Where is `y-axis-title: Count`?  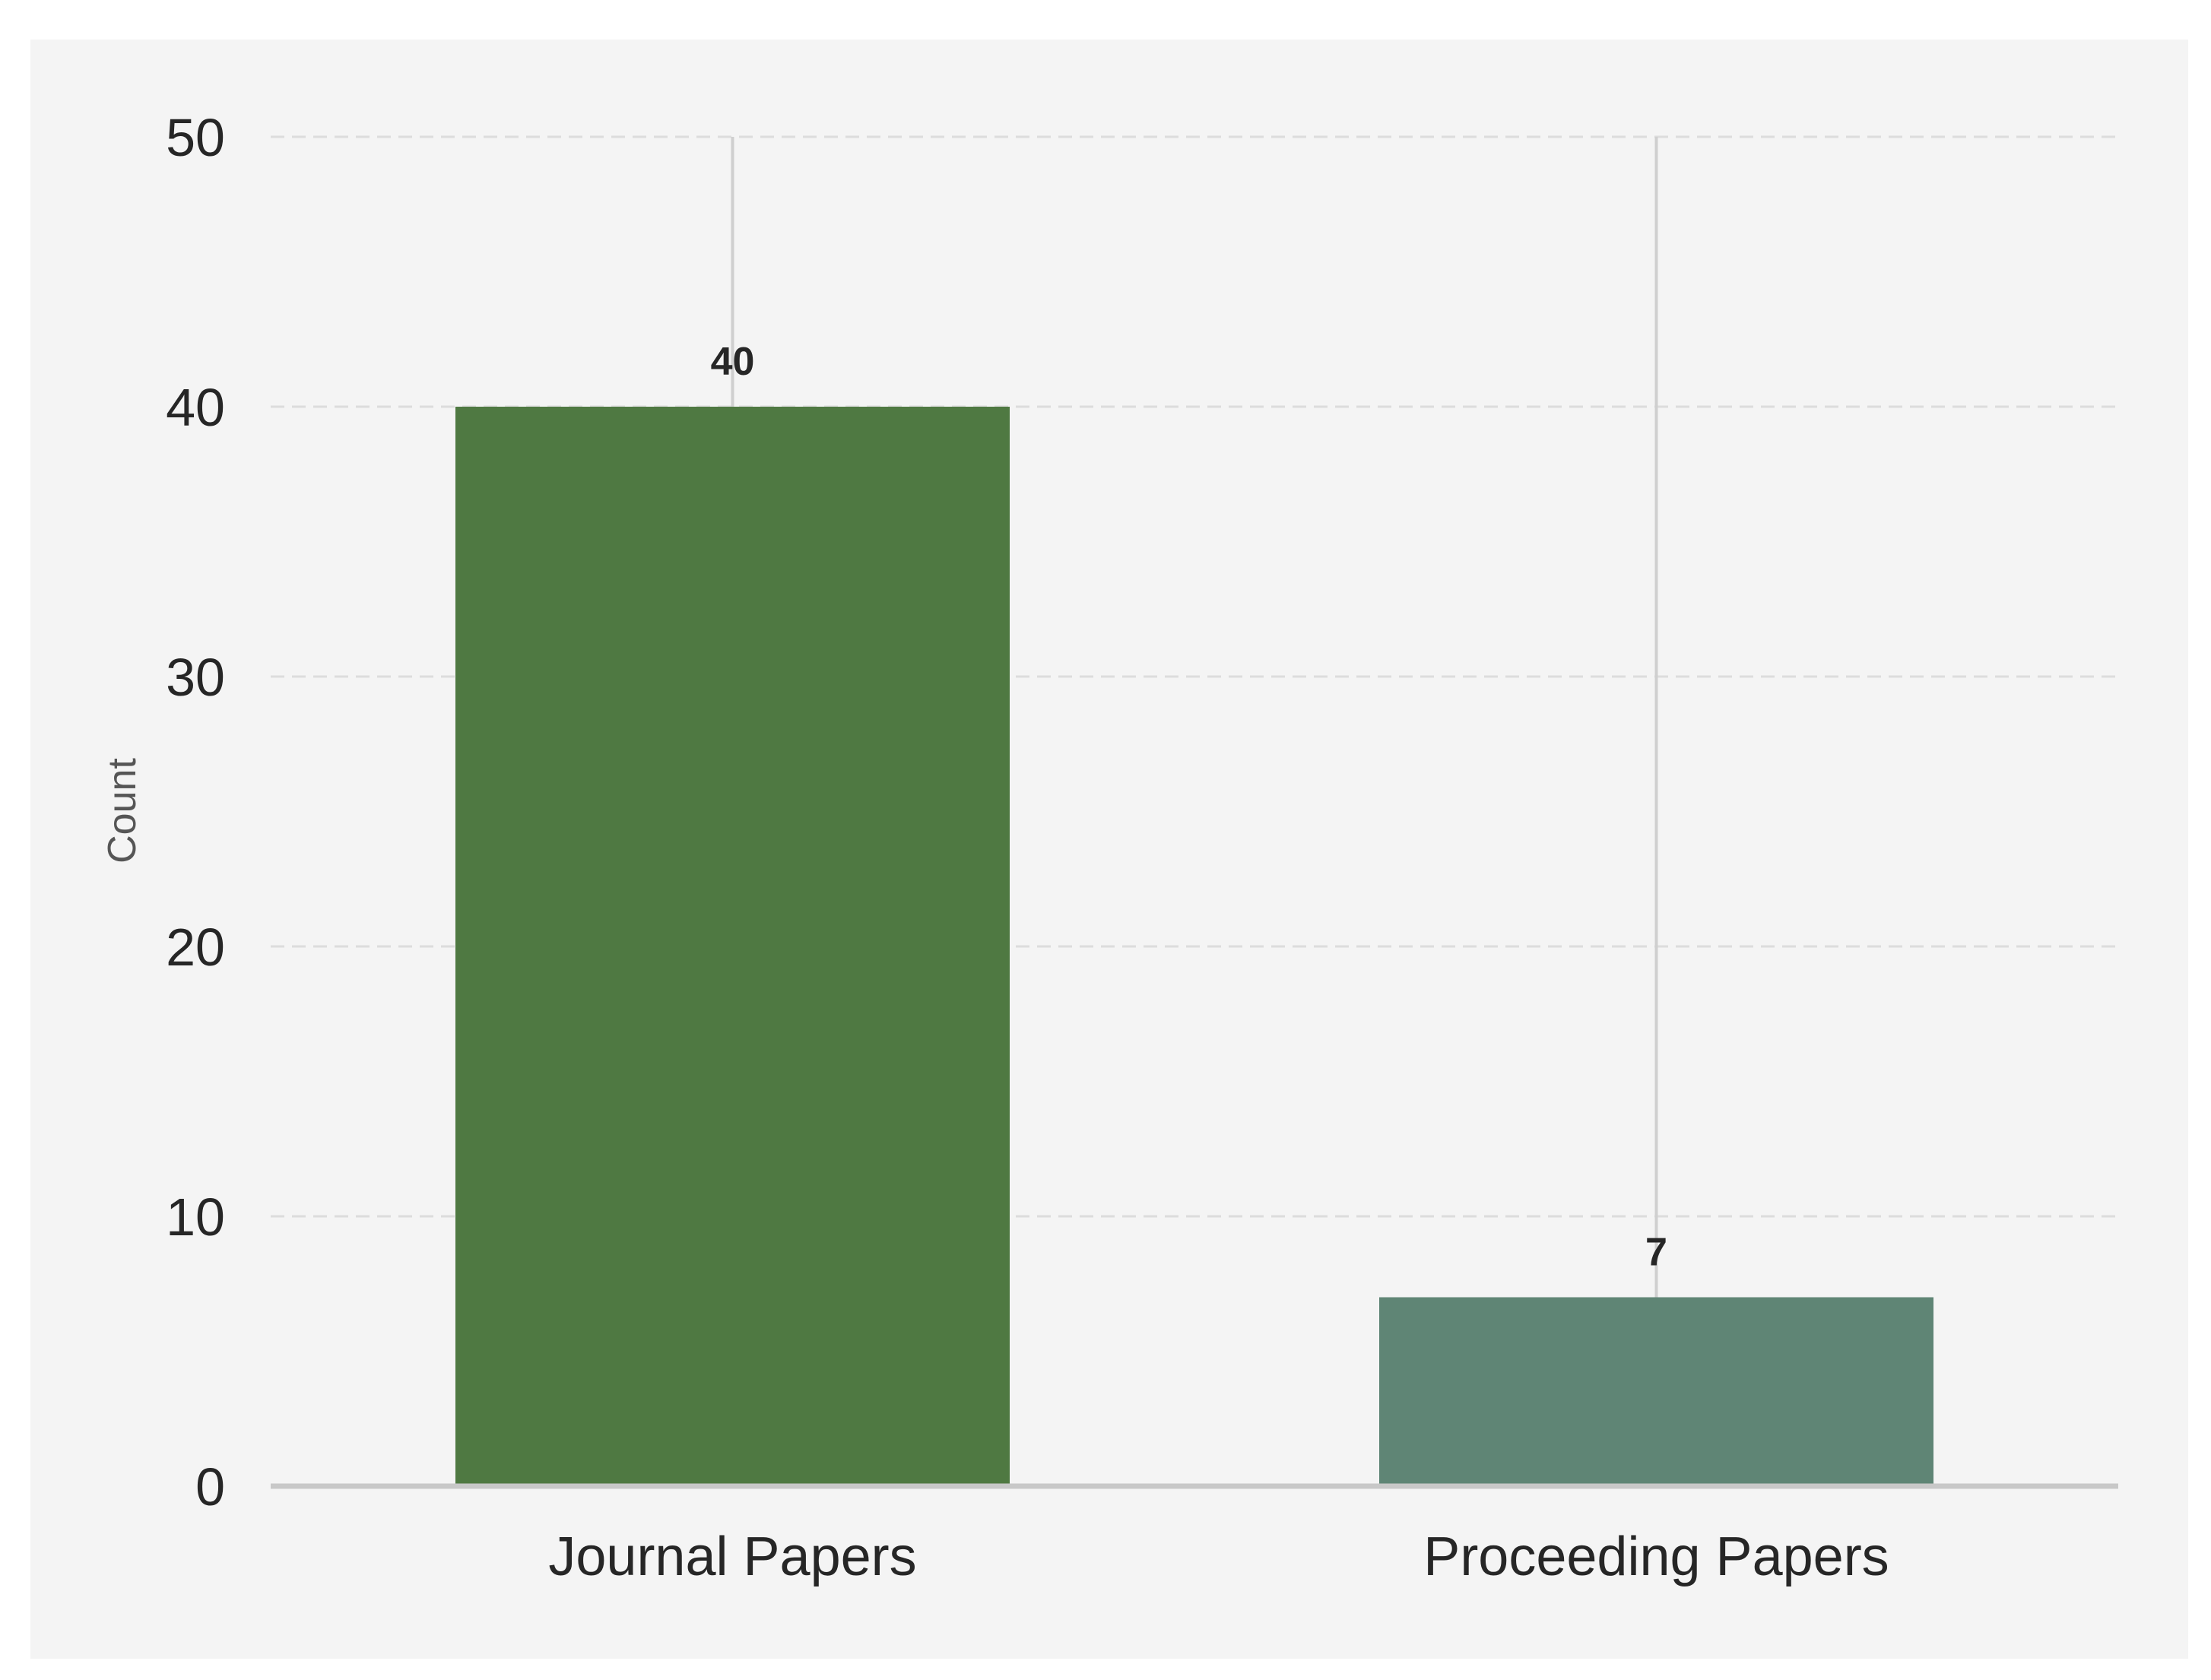
y-axis-title: Count is located at coordinates (122, 811).